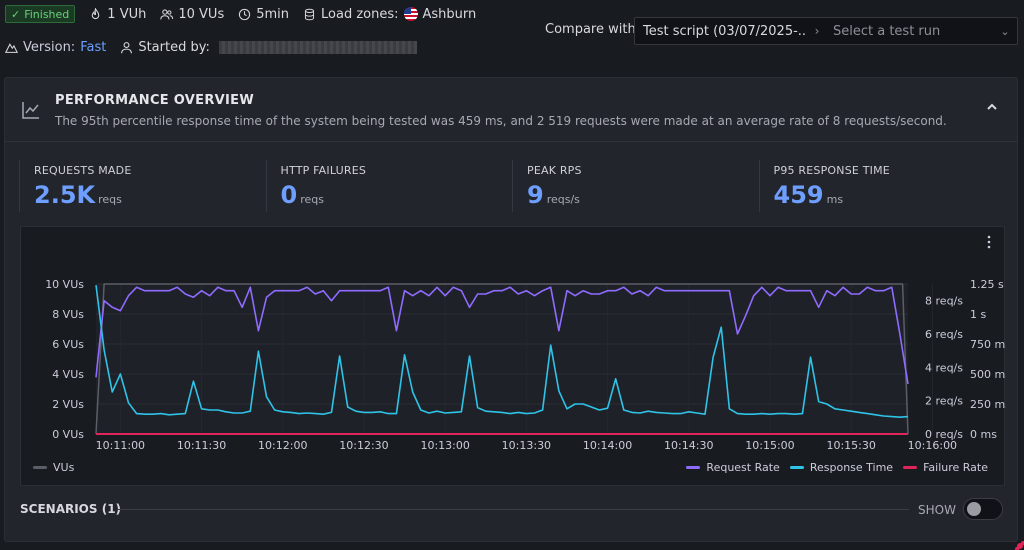 The height and width of the screenshot is (550, 1024). What do you see at coordinates (955, 467) in the screenshot?
I see `legend-label: Failure Rate` at bounding box center [955, 467].